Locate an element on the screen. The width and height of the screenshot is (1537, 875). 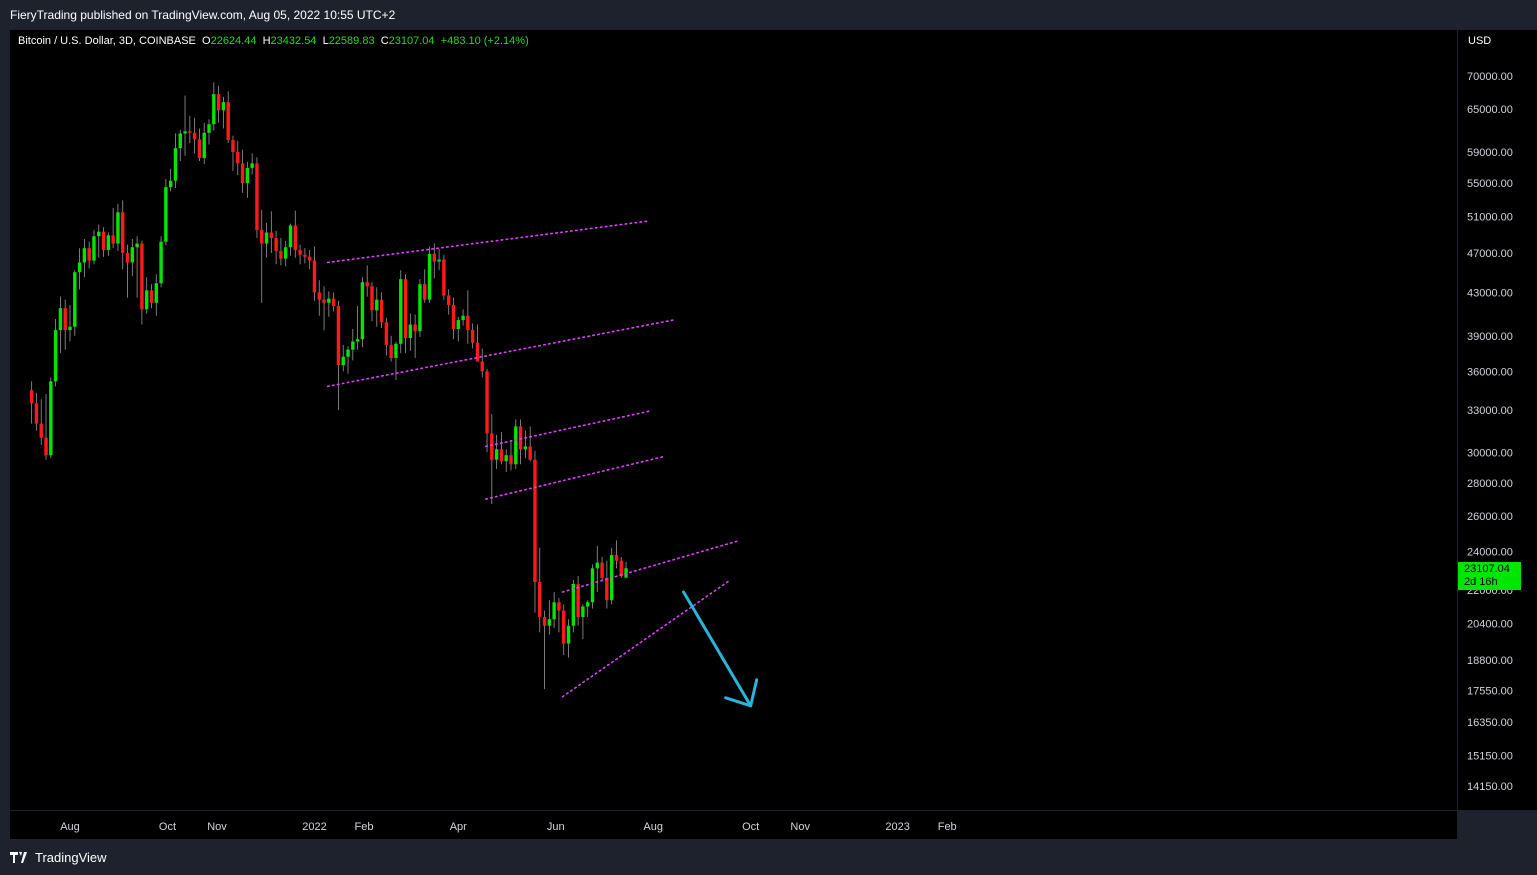
price-tick-label: 30000.00 is located at coordinates (1490, 453).